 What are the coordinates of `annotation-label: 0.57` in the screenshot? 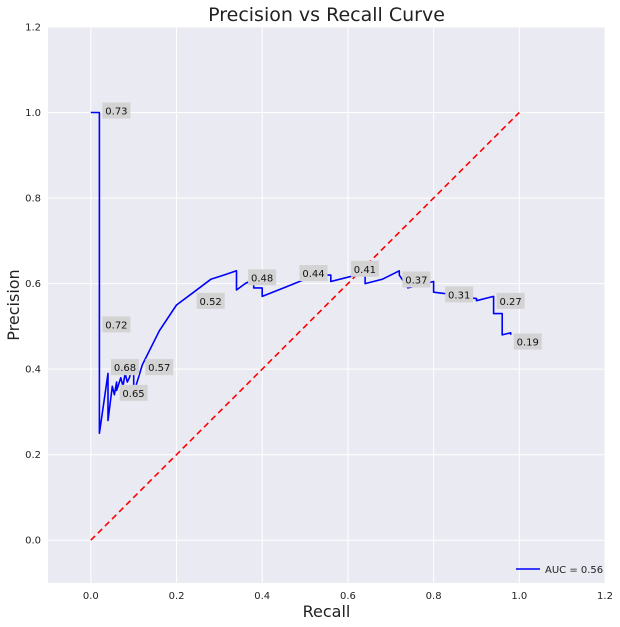 It's located at (159, 368).